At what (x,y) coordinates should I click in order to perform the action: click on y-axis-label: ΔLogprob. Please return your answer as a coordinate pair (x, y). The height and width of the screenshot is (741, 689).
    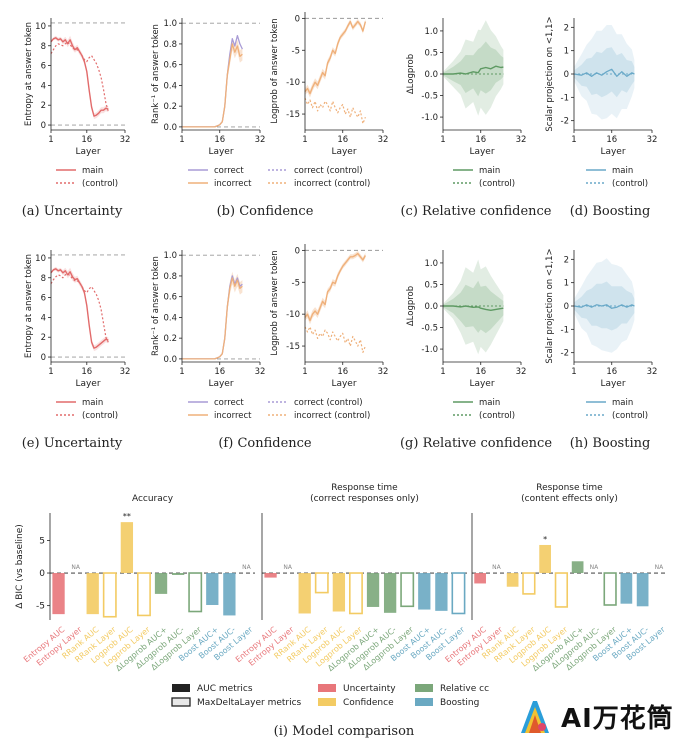
    Looking at the image, I should click on (411, 74).